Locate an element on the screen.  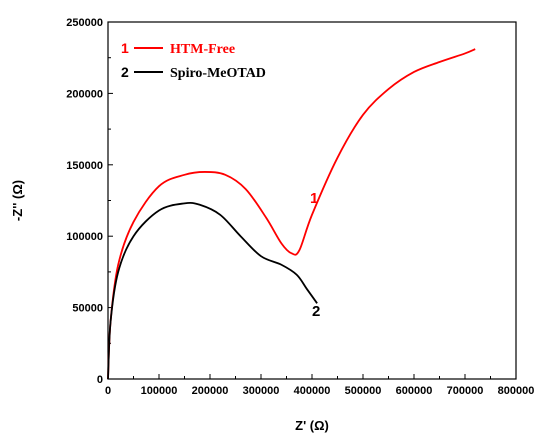
curve-label-2: 2 is located at coordinates (316, 311).